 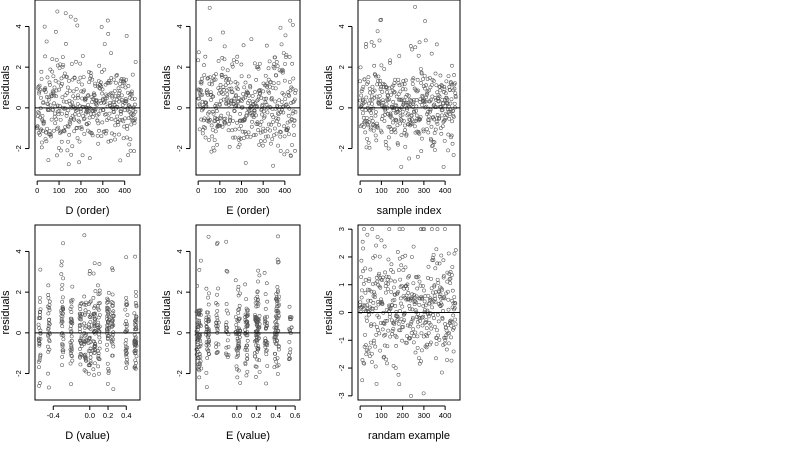 What do you see at coordinates (81, 190) in the screenshot?
I see `x-tick-label: 200` at bounding box center [81, 190].